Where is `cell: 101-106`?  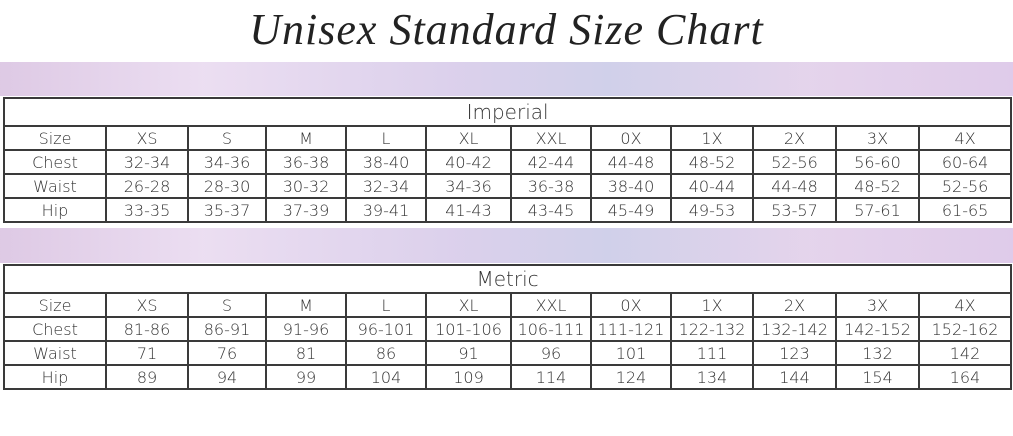
cell: 101-106 is located at coordinates (468, 329).